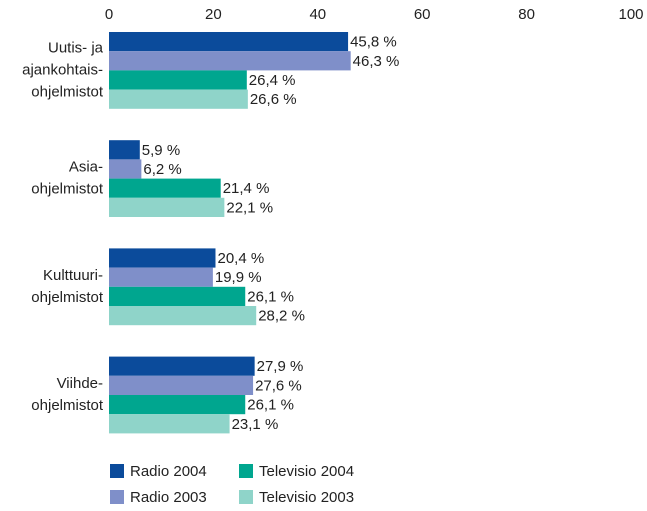 This screenshot has height=511, width=647. What do you see at coordinates (317, 14) in the screenshot?
I see `x-tick-label: 40` at bounding box center [317, 14].